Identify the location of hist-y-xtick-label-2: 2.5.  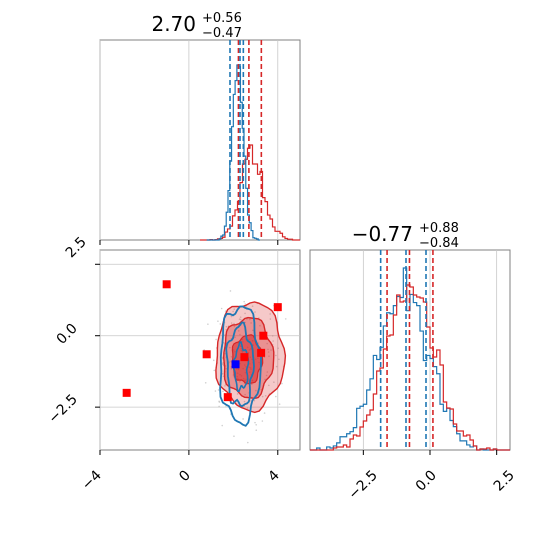
(504, 481).